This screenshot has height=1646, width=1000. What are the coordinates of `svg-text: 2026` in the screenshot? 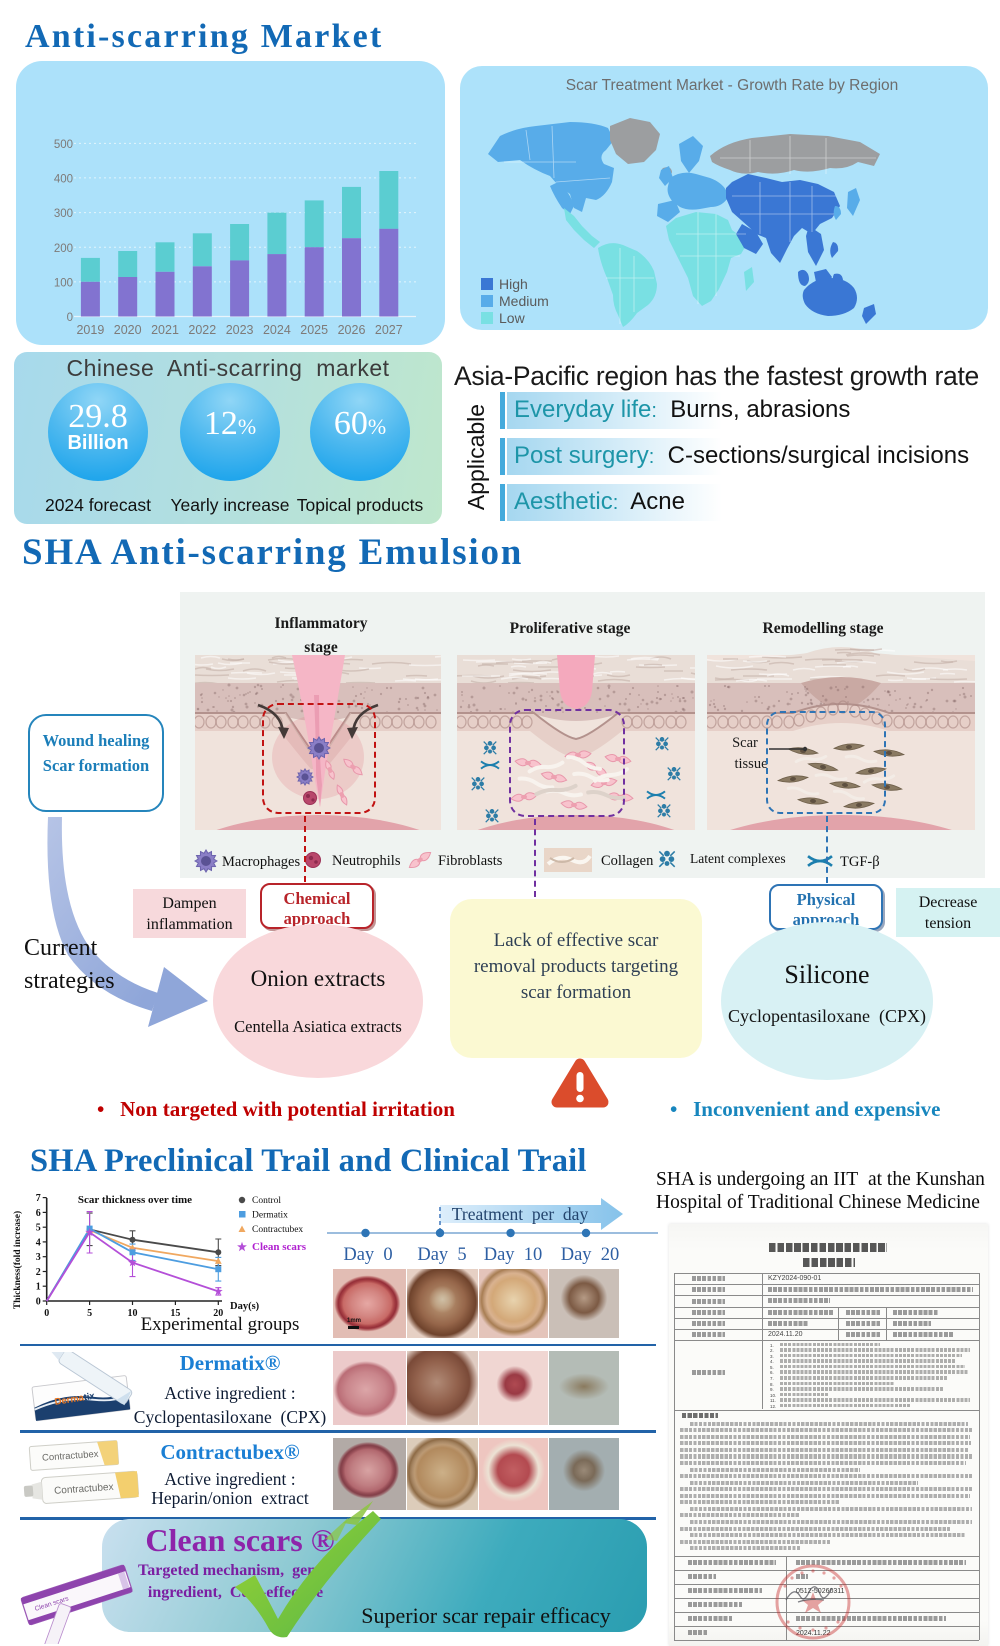 It's located at (352, 330).